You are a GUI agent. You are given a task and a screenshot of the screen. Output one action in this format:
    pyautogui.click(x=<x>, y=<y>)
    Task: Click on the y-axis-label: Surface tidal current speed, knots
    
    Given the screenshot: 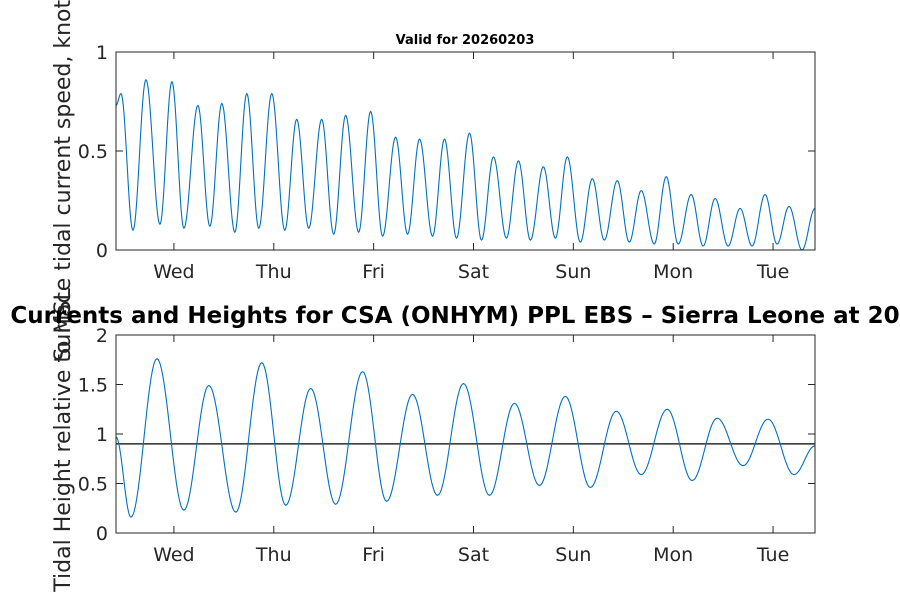 What is the action you would take?
    pyautogui.click(x=63, y=181)
    